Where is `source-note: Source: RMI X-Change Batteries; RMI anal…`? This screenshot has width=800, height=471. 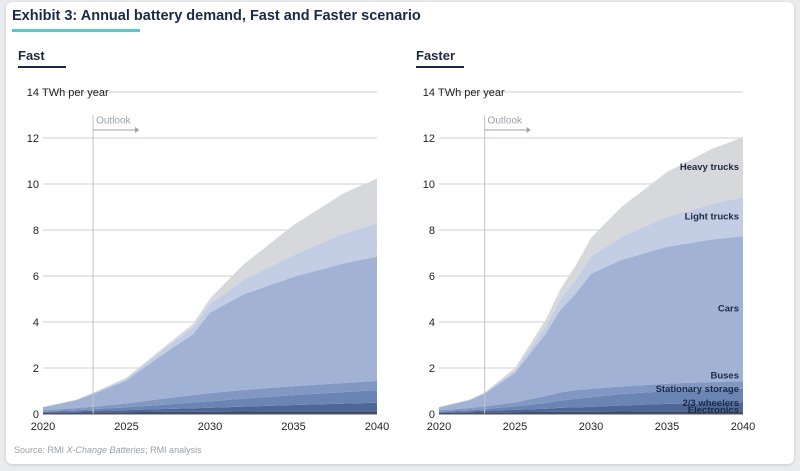 source-note: Source: RMI X-Change Batteries; RMI anal… is located at coordinates (108, 450).